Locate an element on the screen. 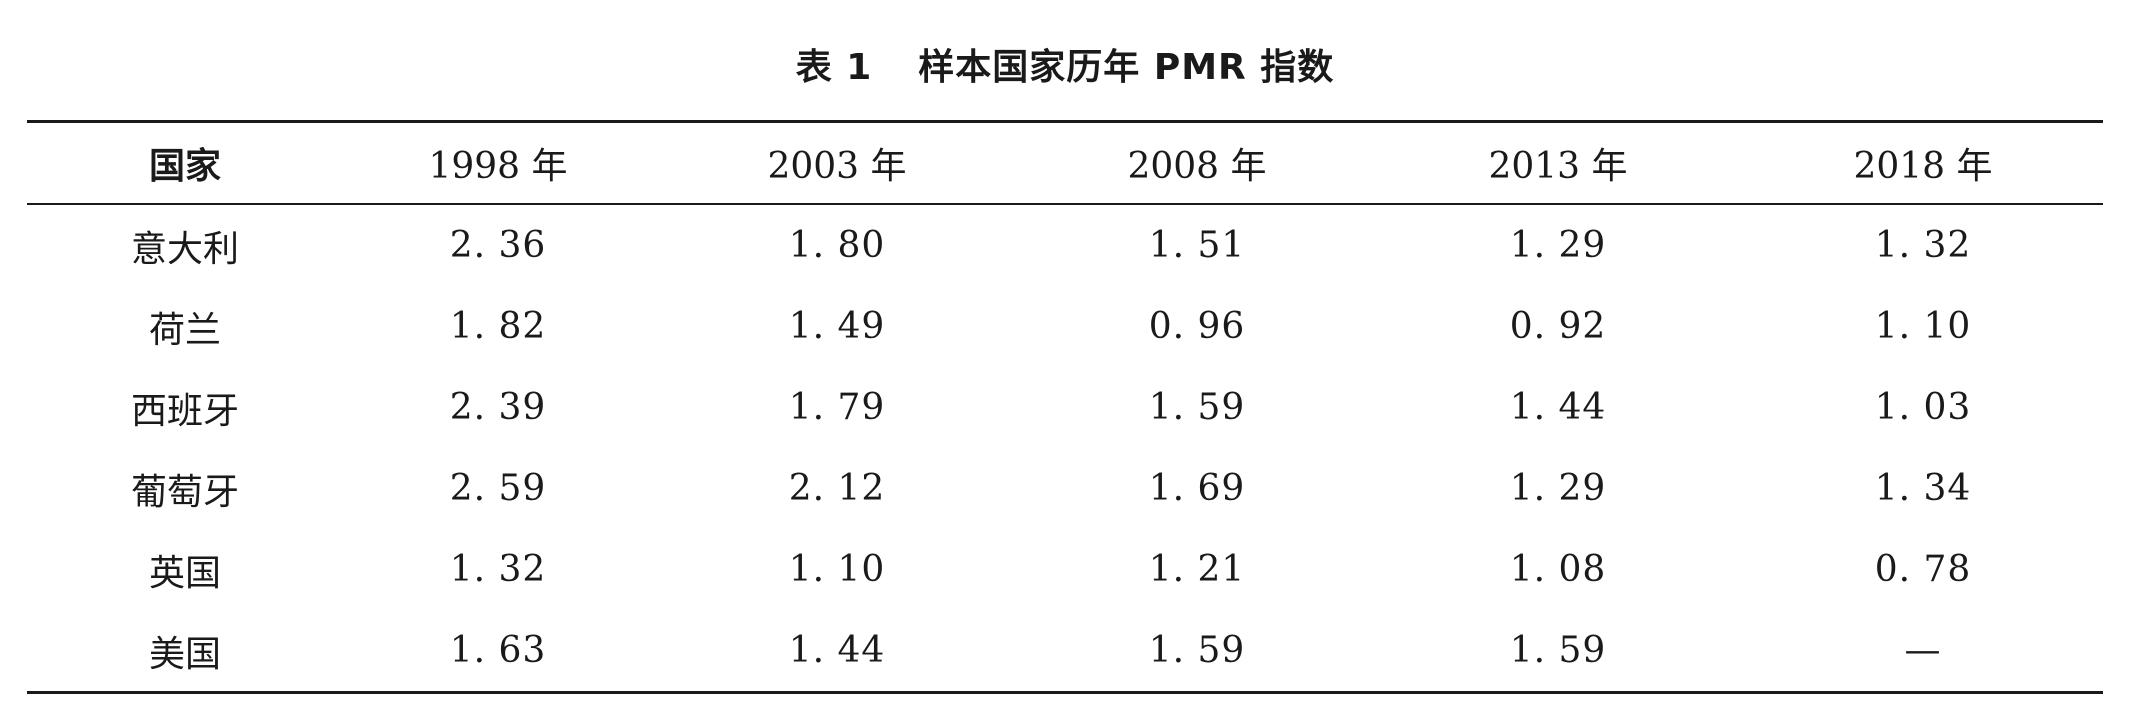 Image resolution: width=2130 pixels, height=720 pixels. value-cell: 1. 49 is located at coordinates (837, 326).